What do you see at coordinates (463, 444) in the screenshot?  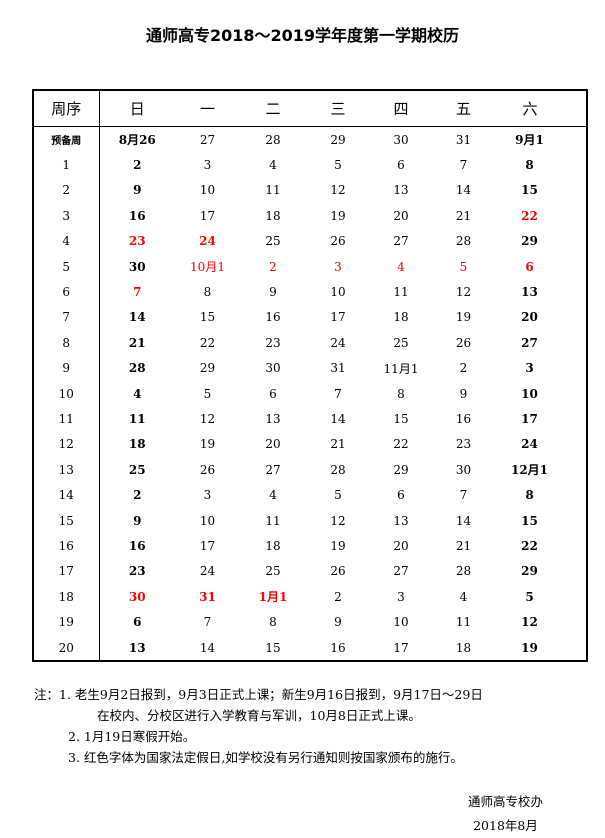 I see `date-cell: 23` at bounding box center [463, 444].